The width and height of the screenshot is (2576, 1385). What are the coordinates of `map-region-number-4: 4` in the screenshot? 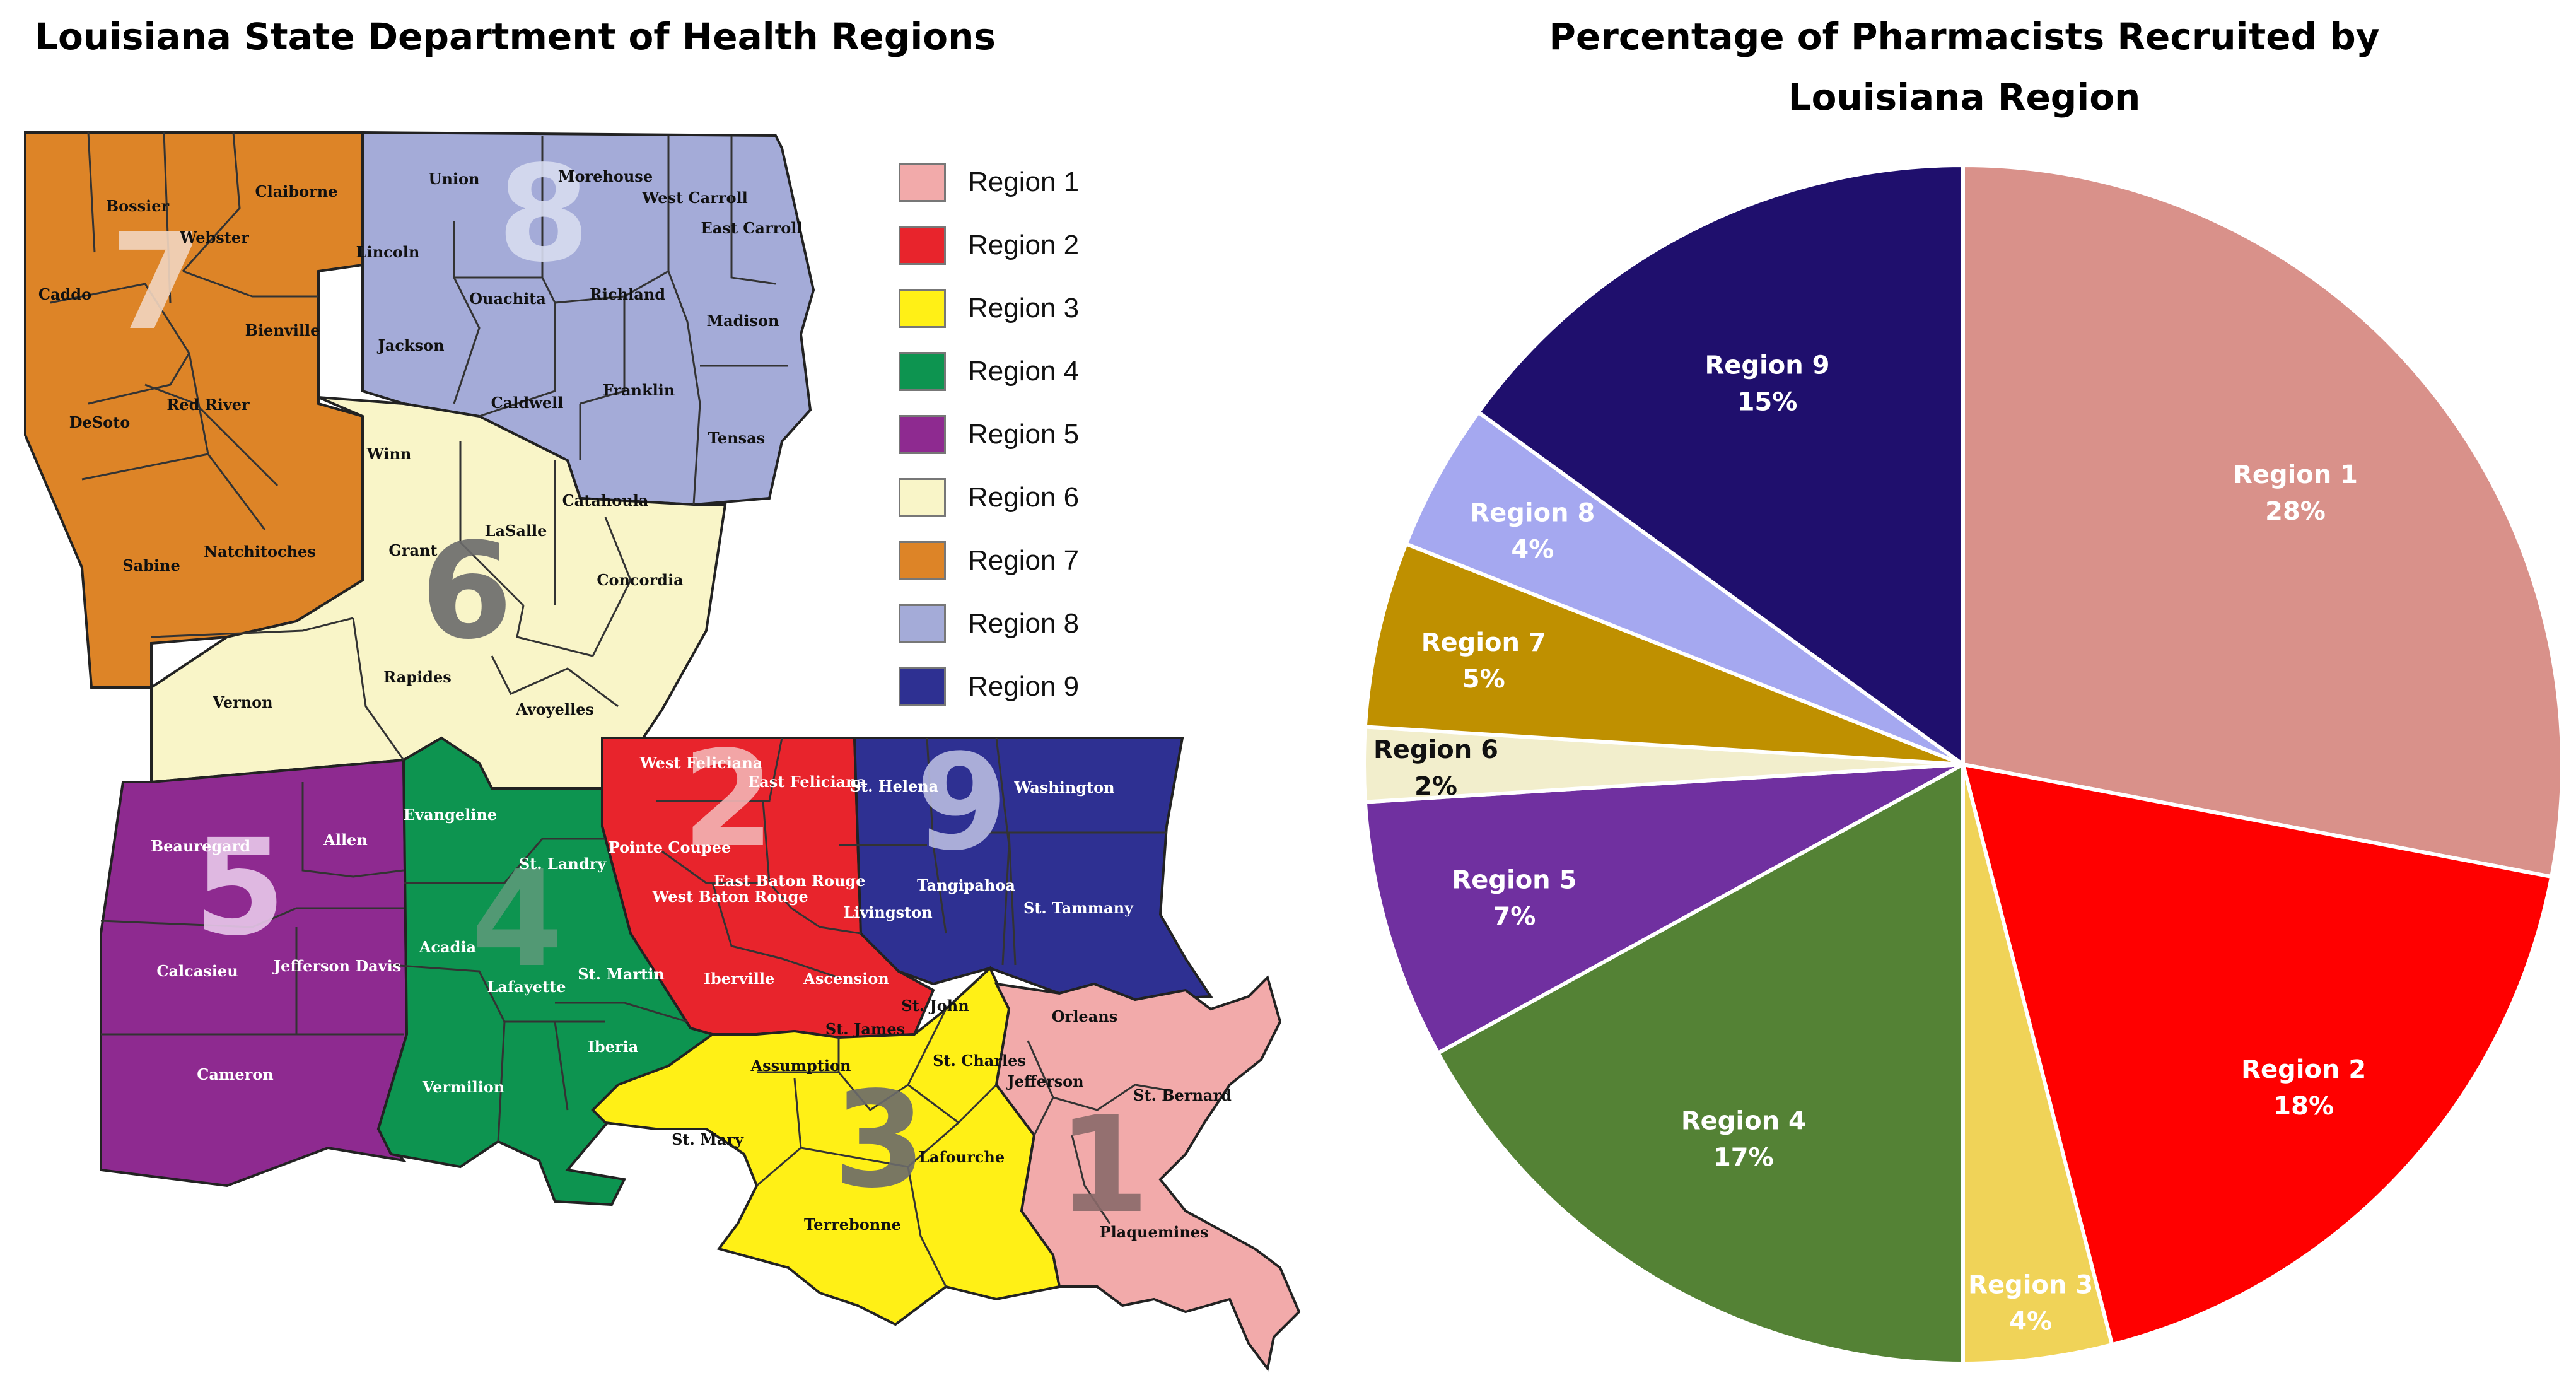 It's located at (517, 919).